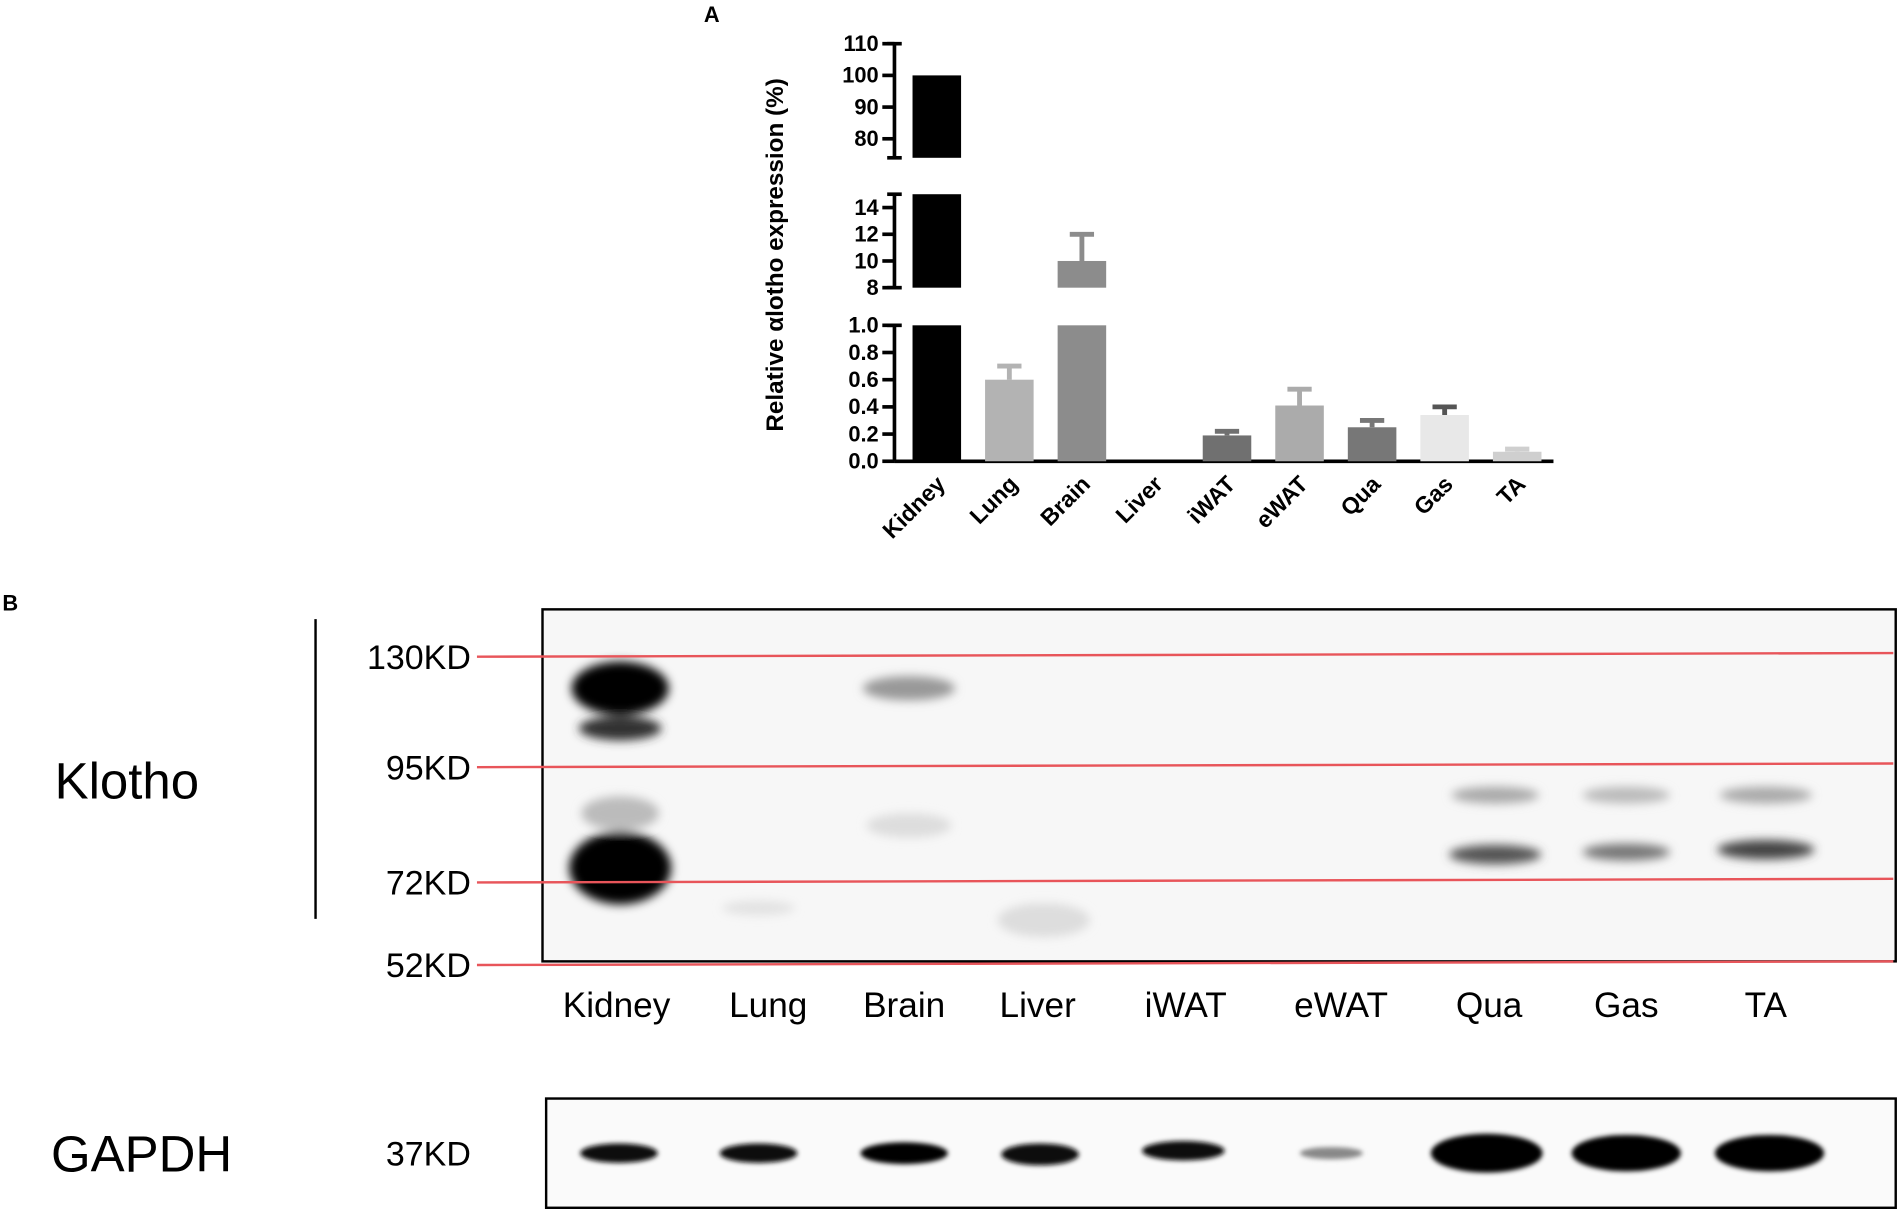 The height and width of the screenshot is (1209, 1903). What do you see at coordinates (768, 1005) in the screenshot?
I see `lane-label: Lung` at bounding box center [768, 1005].